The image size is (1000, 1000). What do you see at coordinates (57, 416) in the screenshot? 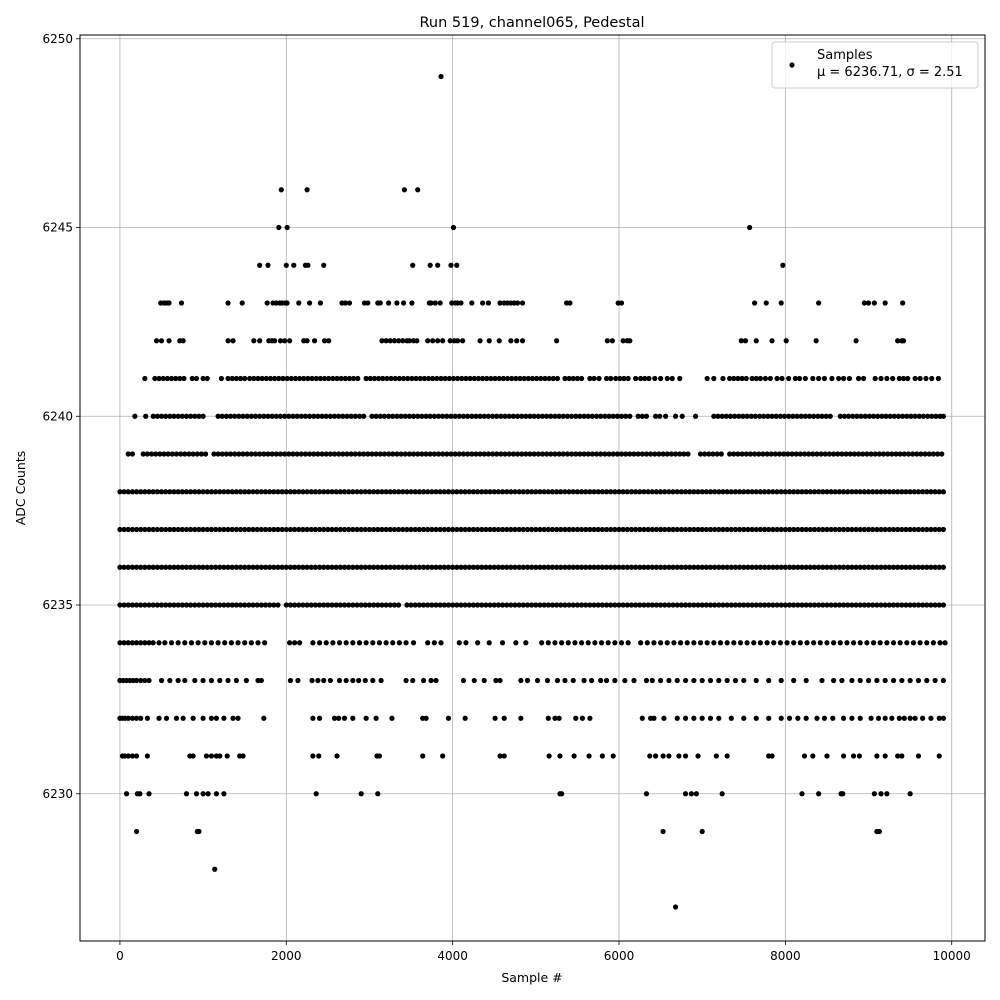
I see `y-tick-label: 6240` at bounding box center [57, 416].